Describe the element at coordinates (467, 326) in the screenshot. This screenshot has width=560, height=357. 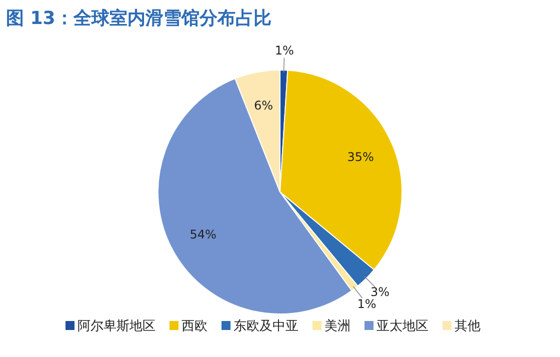
I see `legend-label: 其他` at that location.